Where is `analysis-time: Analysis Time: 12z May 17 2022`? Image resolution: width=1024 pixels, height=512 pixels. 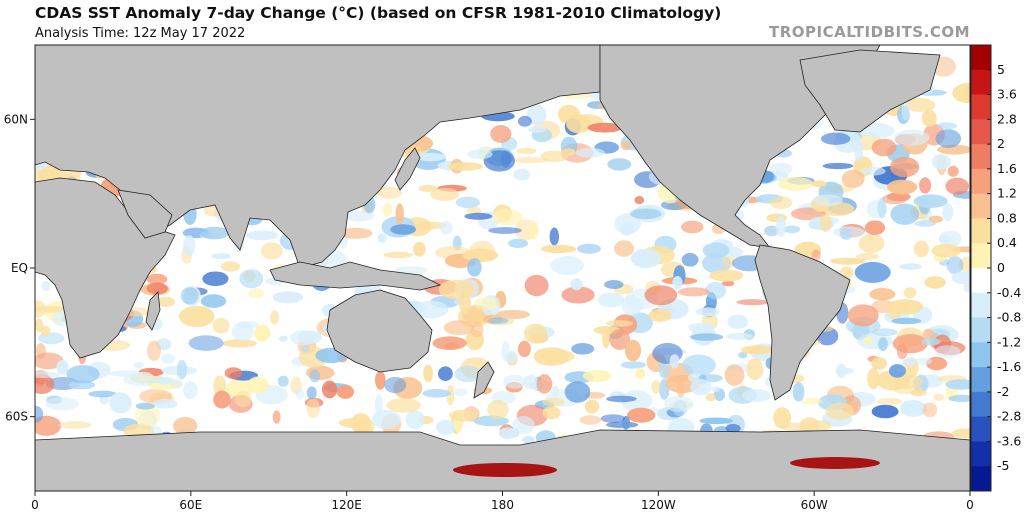
analysis-time: Analysis Time: 12z May 17 2022 is located at coordinates (140, 33).